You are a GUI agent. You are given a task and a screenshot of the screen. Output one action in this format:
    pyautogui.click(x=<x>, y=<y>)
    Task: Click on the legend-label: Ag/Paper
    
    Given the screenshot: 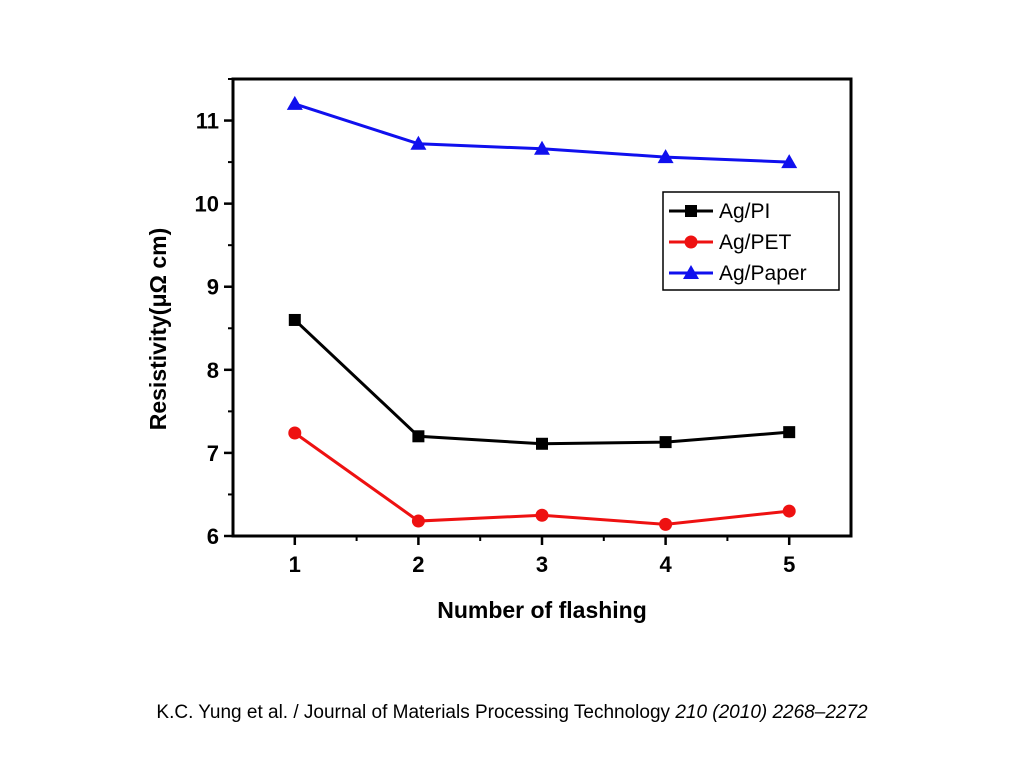 What is the action you would take?
    pyautogui.click(x=763, y=273)
    